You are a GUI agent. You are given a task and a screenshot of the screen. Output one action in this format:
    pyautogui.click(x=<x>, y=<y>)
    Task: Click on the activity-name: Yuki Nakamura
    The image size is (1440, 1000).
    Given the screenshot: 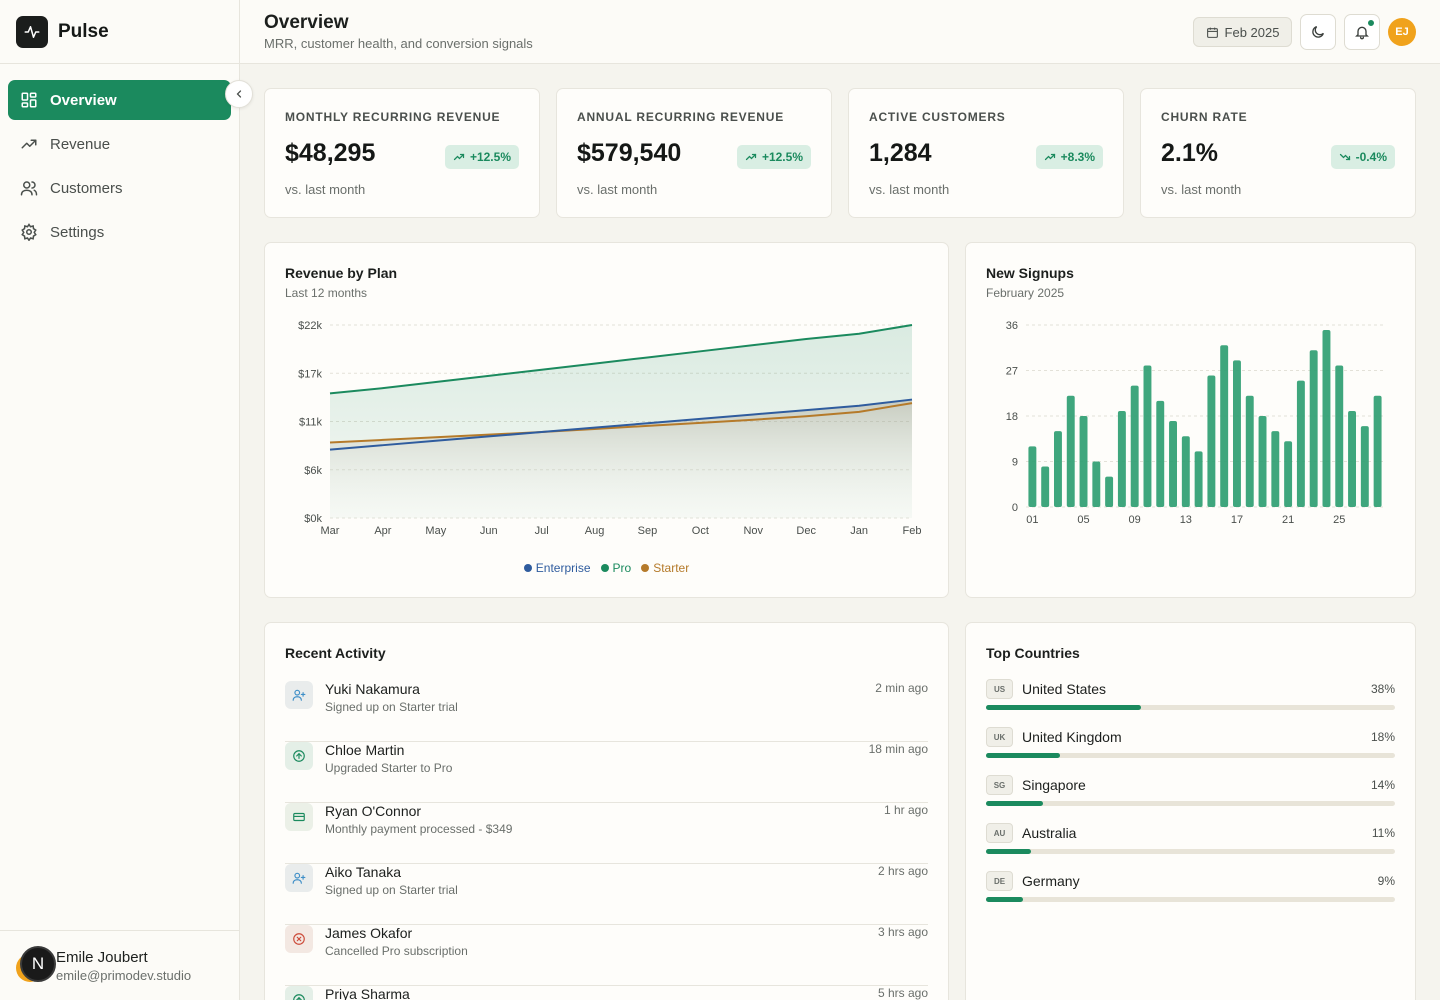 What is the action you would take?
    pyautogui.click(x=372, y=689)
    